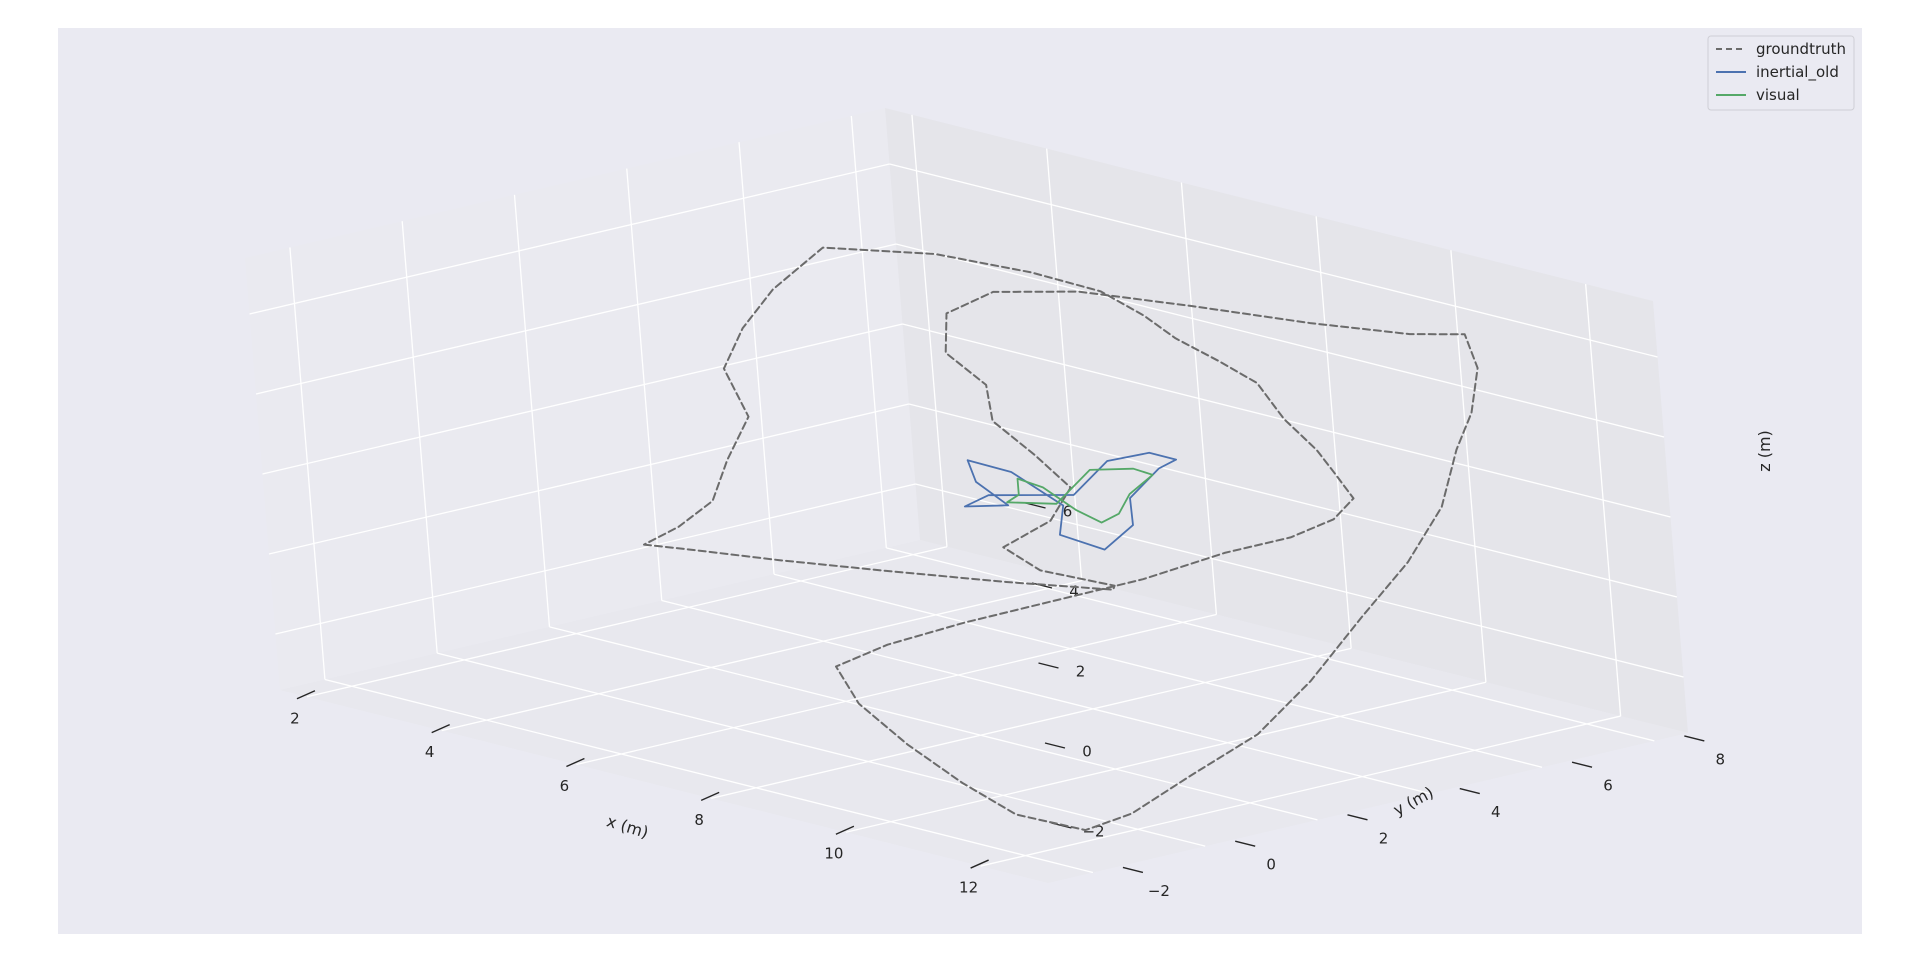 Image resolution: width=1918 pixels, height=961 pixels. Describe the element at coordinates (699, 820) in the screenshot. I see `x-tick-label: 8` at that location.